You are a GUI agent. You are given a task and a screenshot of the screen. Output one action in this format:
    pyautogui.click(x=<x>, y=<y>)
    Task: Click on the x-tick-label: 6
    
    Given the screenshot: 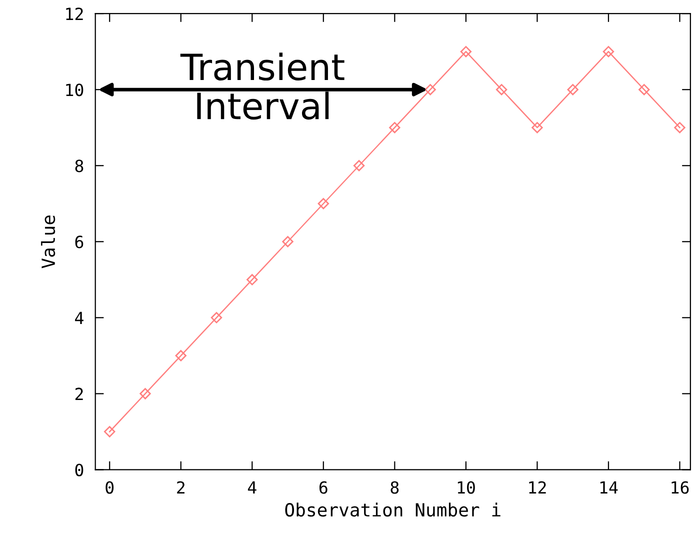 What is the action you would take?
    pyautogui.click(x=323, y=487)
    